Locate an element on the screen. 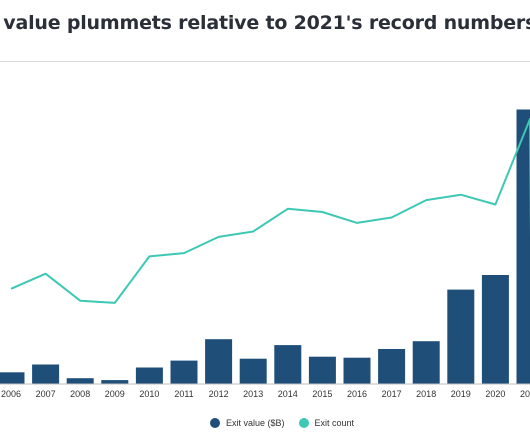 The height and width of the screenshot is (442, 530). legend-item-exit-count: Exit count is located at coordinates (326, 423).